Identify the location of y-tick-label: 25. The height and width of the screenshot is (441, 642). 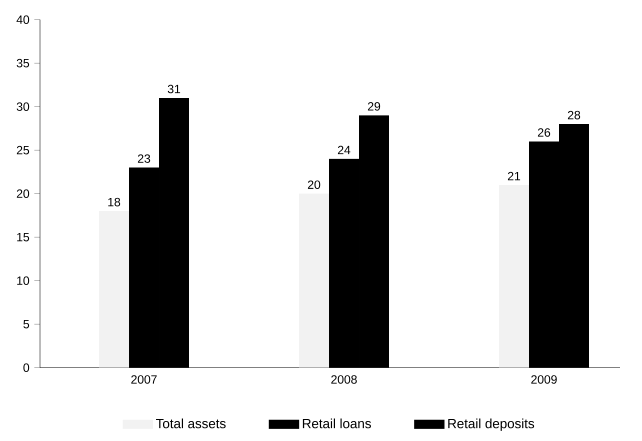
(23, 150).